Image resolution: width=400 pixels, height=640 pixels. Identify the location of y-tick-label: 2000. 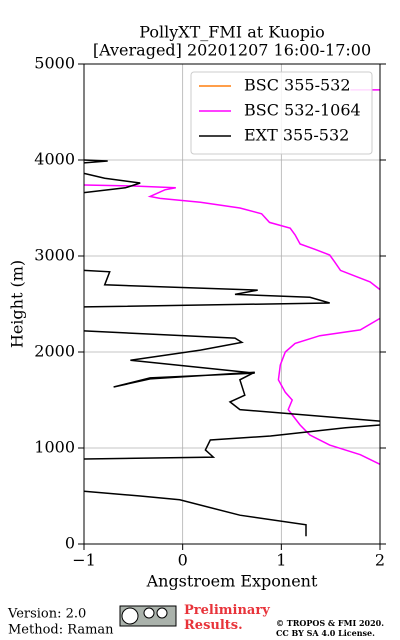
(54, 351).